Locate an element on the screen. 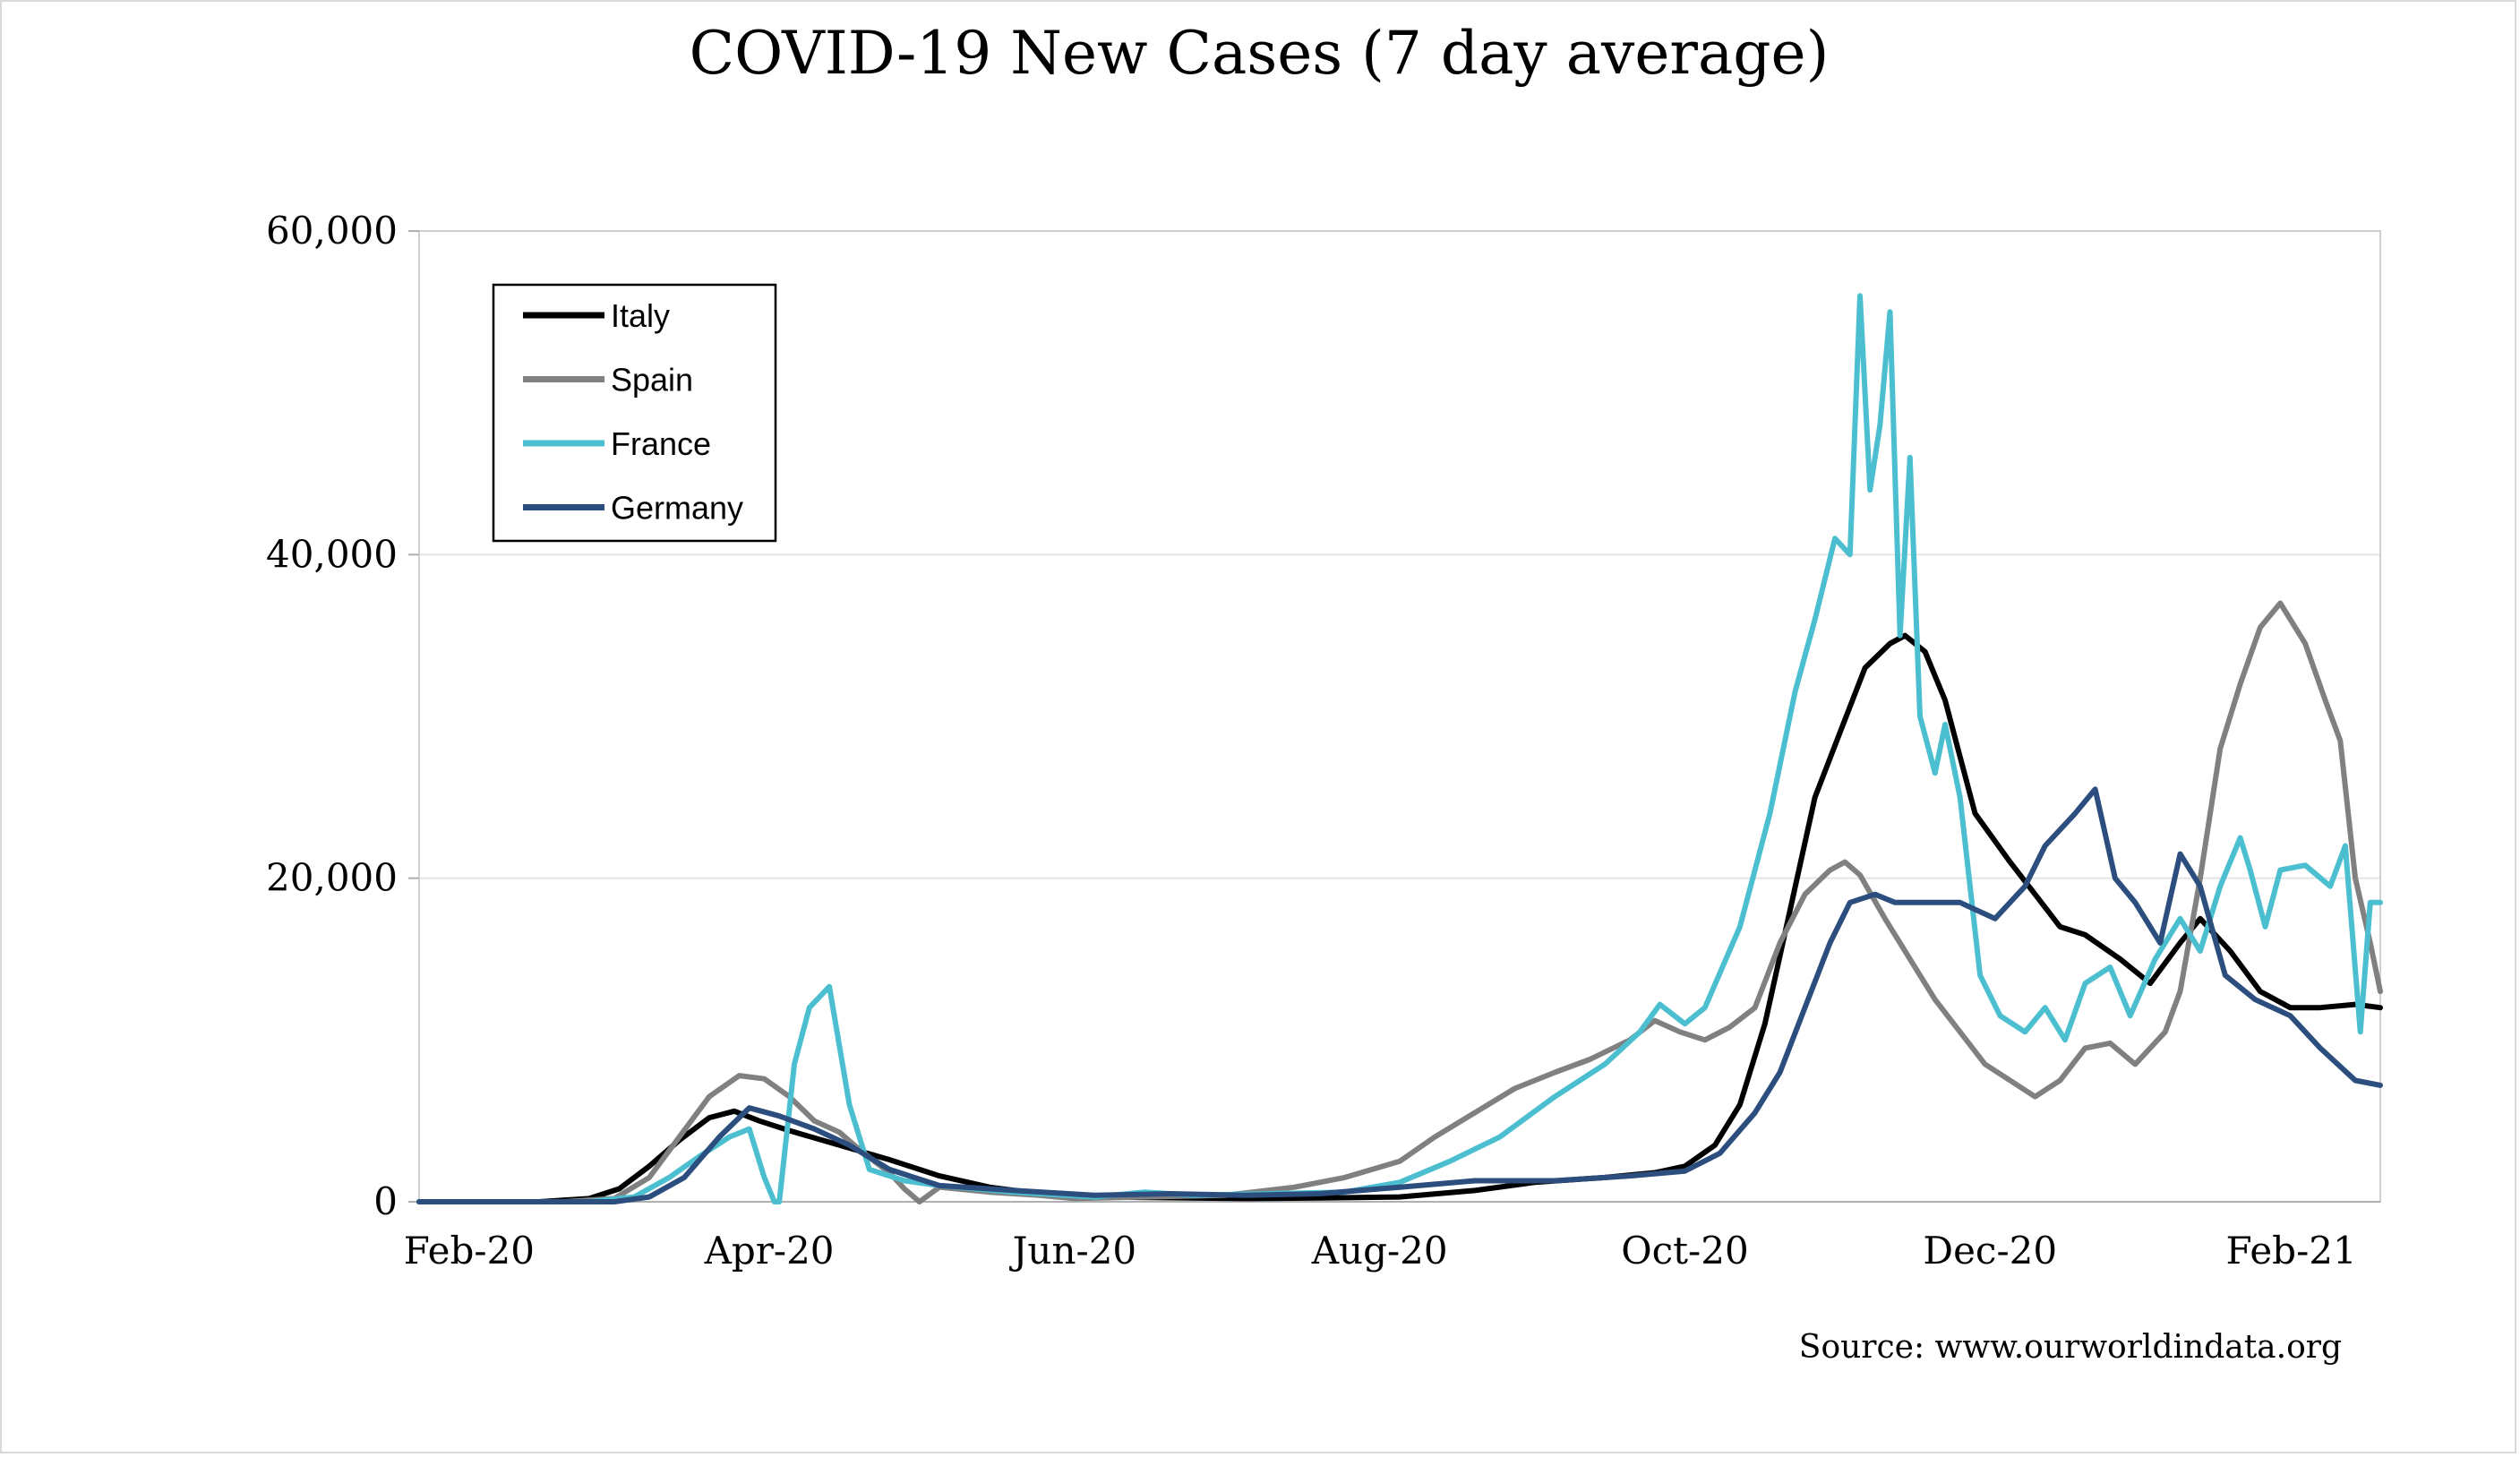  legend-label: Italy is located at coordinates (640, 315).